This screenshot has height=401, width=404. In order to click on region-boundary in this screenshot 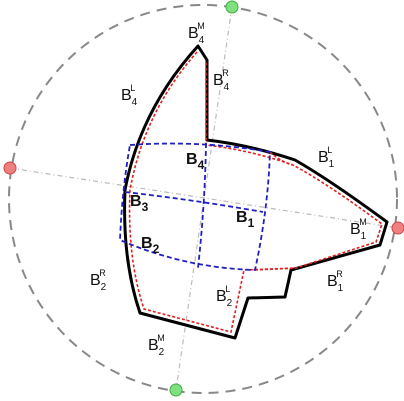, I will do `click(275, 211)`.